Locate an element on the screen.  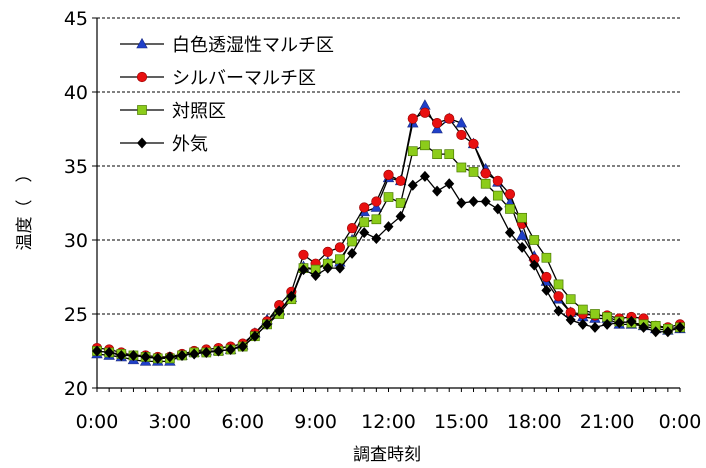
x-tick-label: 21:00 is located at coordinates (607, 422).